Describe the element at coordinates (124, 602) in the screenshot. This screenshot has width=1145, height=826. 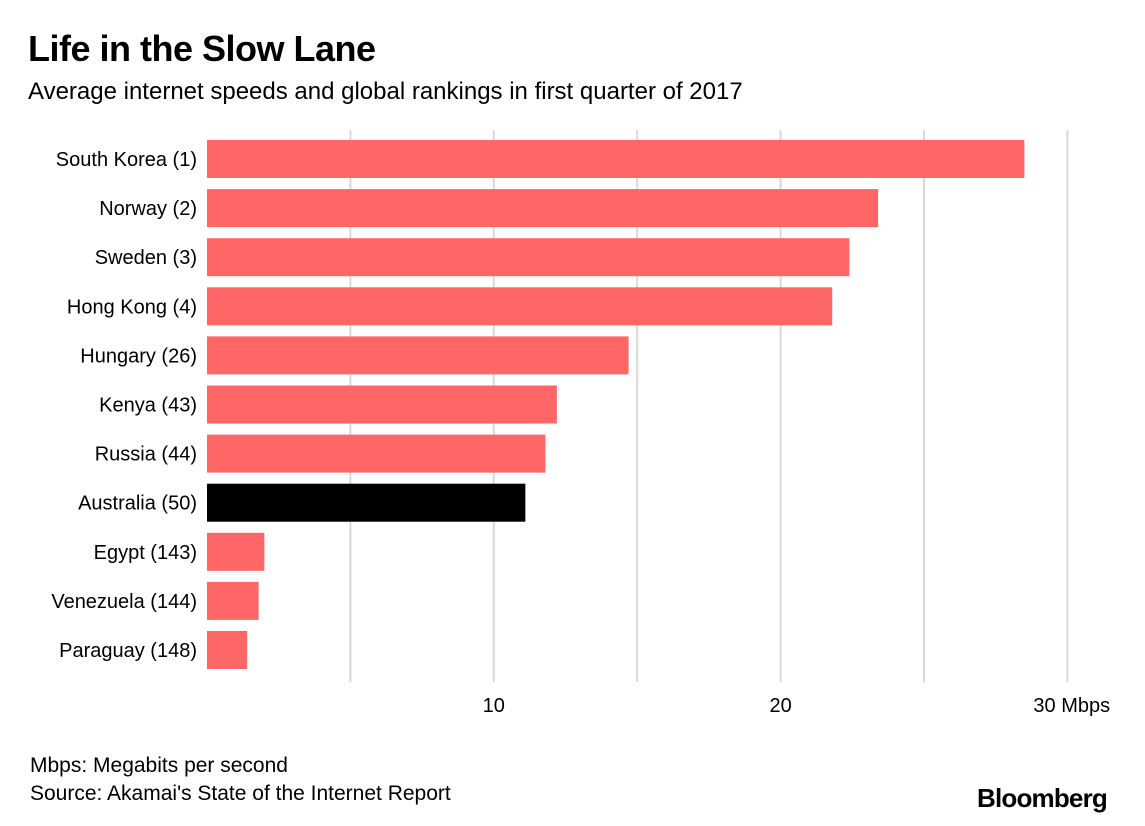
I see `category-label: Venezuela (144)` at that location.